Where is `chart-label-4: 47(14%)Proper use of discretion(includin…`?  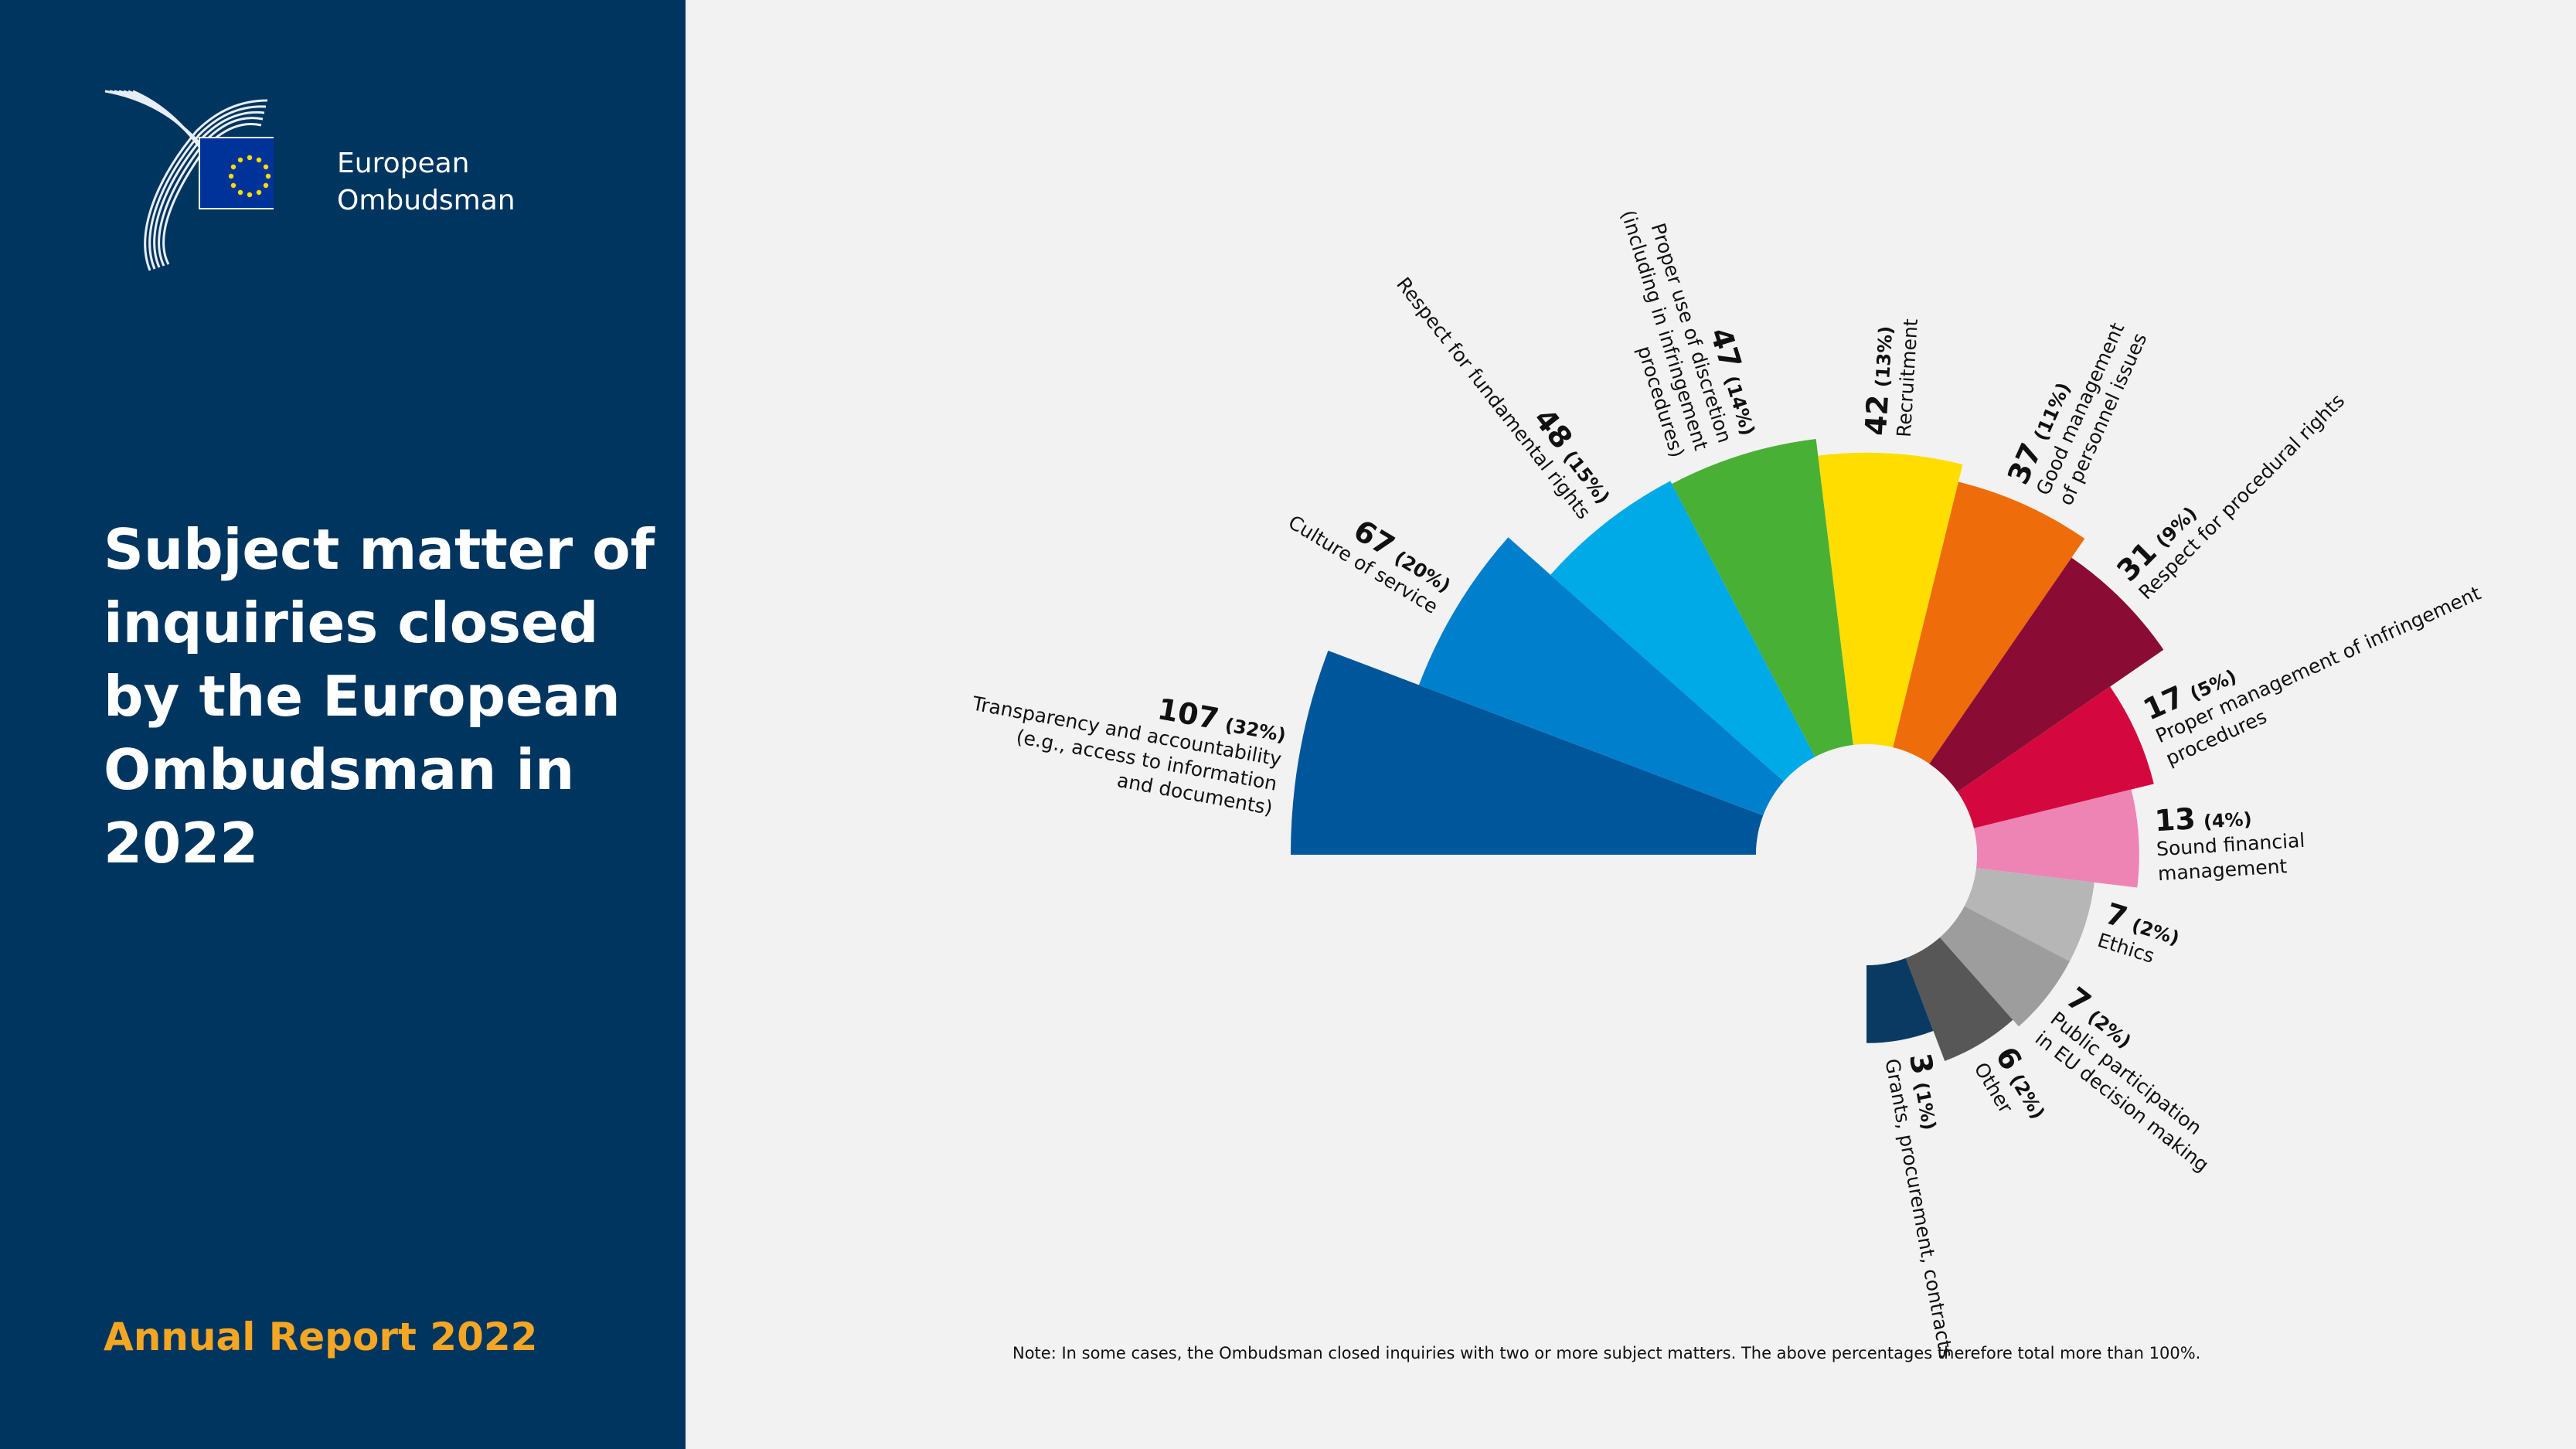 chart-label-4: 47(14%)Proper use of discretion(includin… is located at coordinates (1688, 333).